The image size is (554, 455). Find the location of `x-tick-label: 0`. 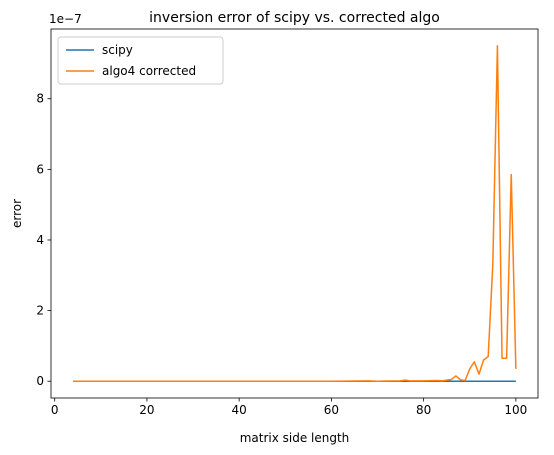

x-tick-label: 0 is located at coordinates (55, 410).